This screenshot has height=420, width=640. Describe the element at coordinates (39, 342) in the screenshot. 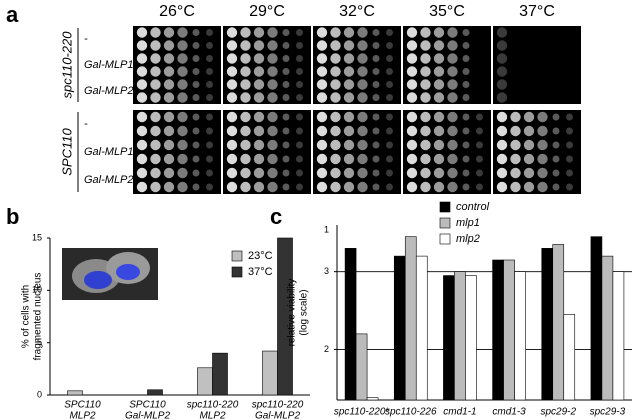

I see `y-tick-label: 5` at that location.